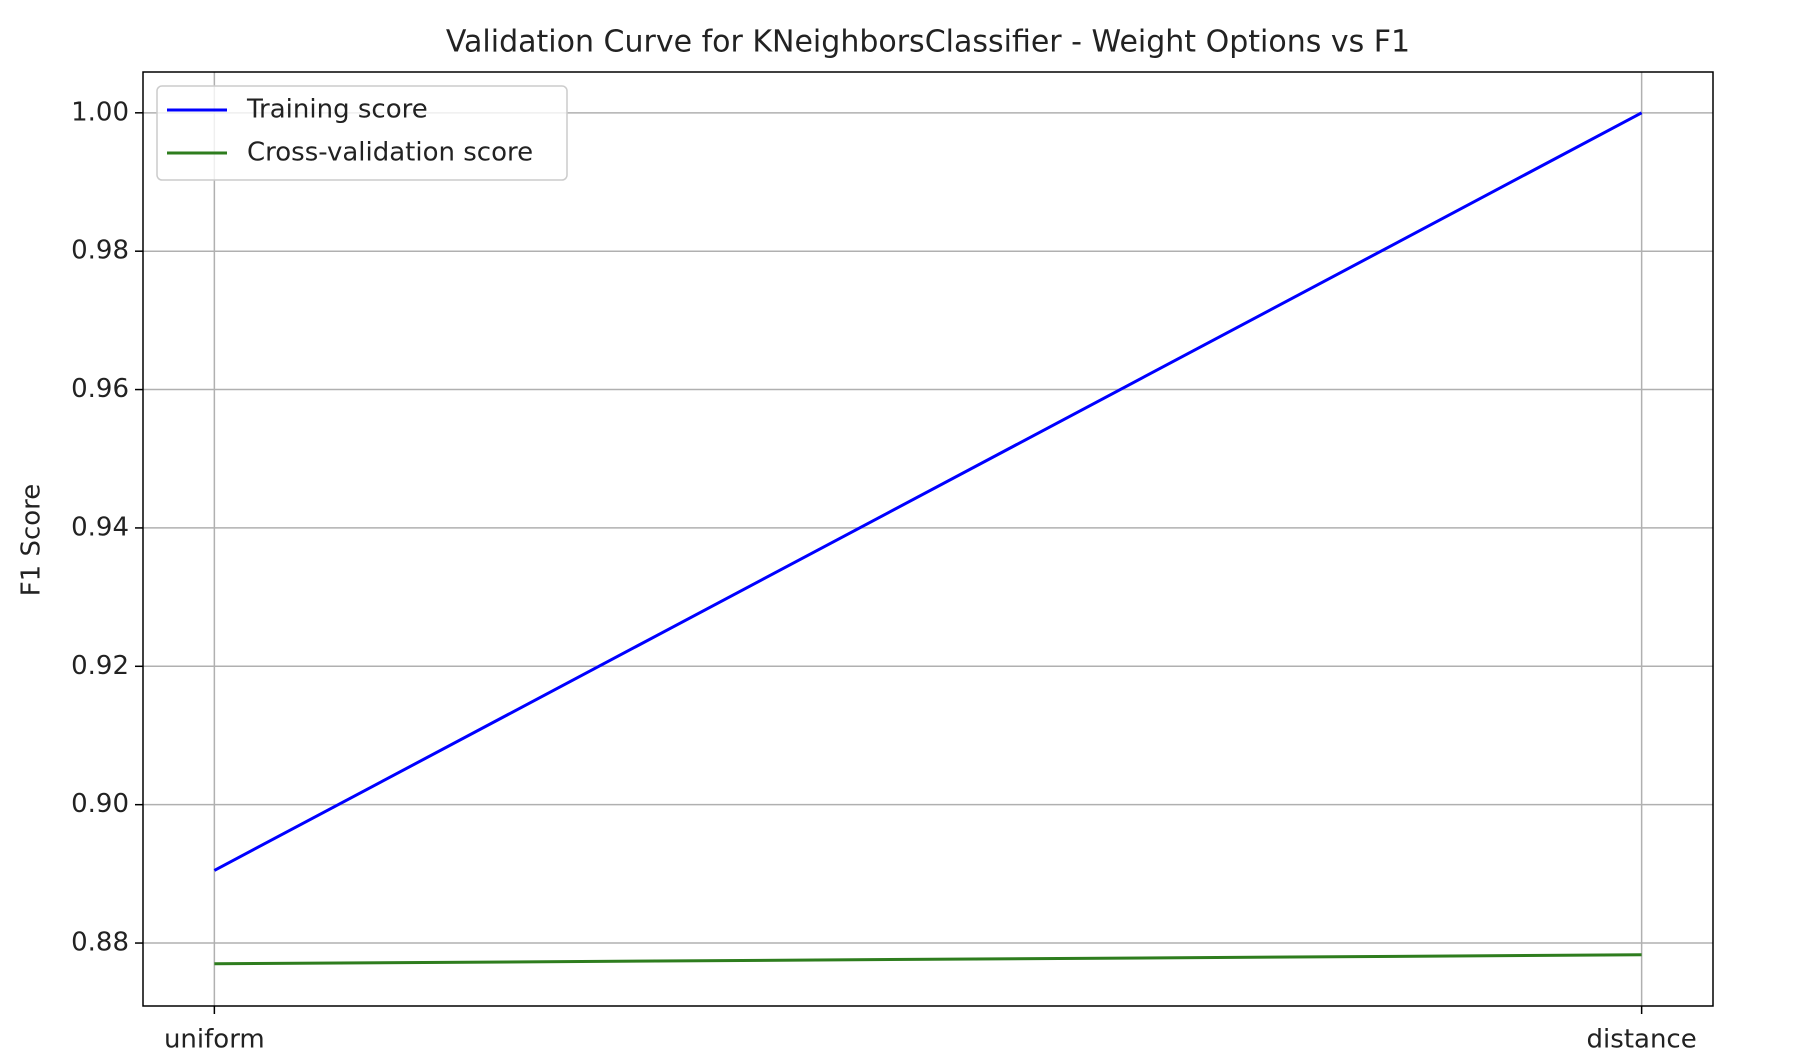 Image resolution: width=1810 pixels, height=1056 pixels. What do you see at coordinates (390, 153) in the screenshot?
I see `legend-label: Cross-validation score` at bounding box center [390, 153].